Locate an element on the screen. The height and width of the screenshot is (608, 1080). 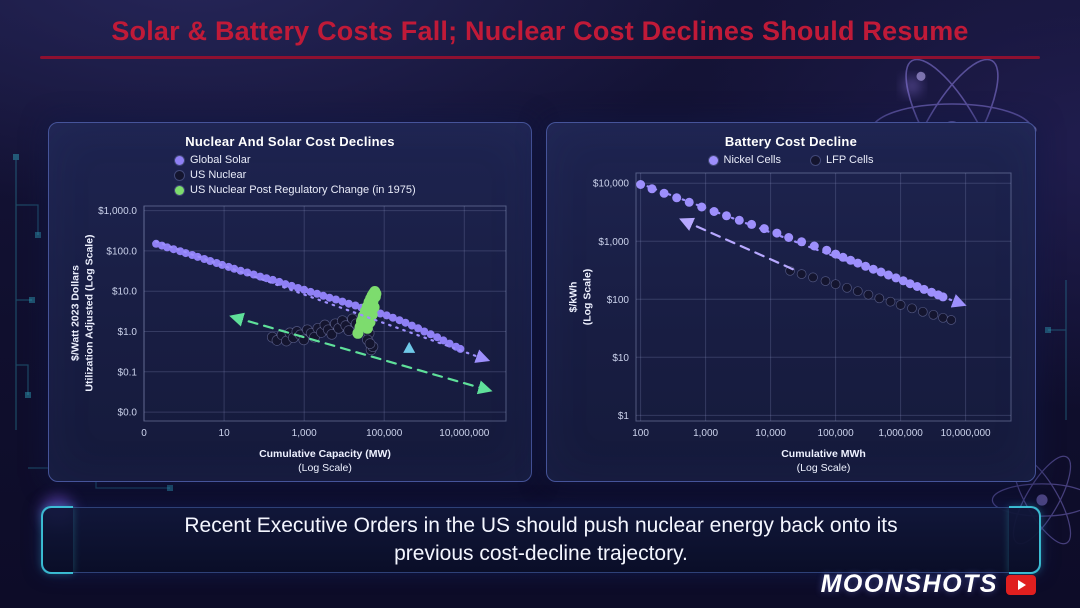
legend-label-lfp-cells: LFP Cells is located at coordinates (849, 160).